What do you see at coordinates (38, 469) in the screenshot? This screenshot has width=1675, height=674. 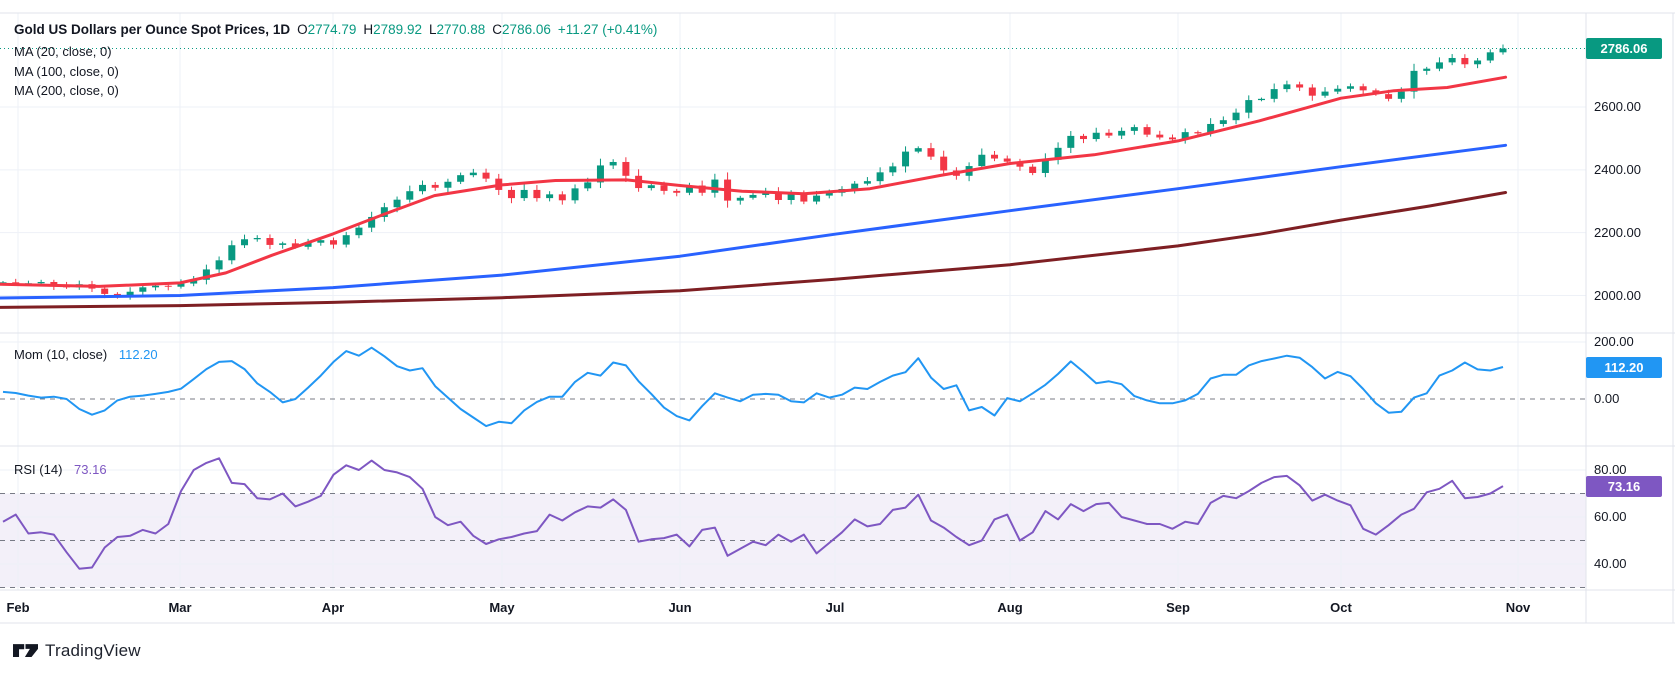 I see `rsi-legend-label: RSI (14)` at bounding box center [38, 469].